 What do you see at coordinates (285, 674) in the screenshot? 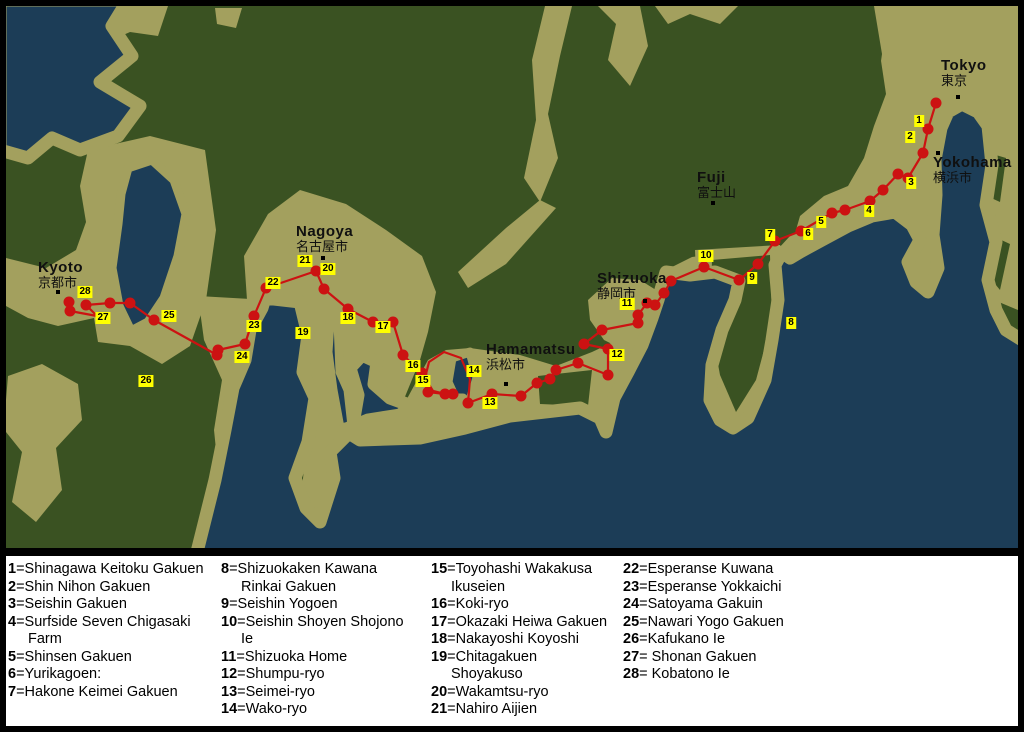
I see `legend-entry-name: Shumpu-ryo` at bounding box center [285, 674].